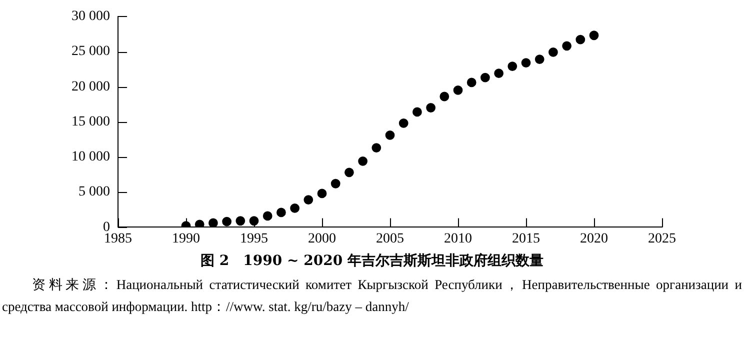  I want to click on y-tick-label: 20 000, so click(91, 86).